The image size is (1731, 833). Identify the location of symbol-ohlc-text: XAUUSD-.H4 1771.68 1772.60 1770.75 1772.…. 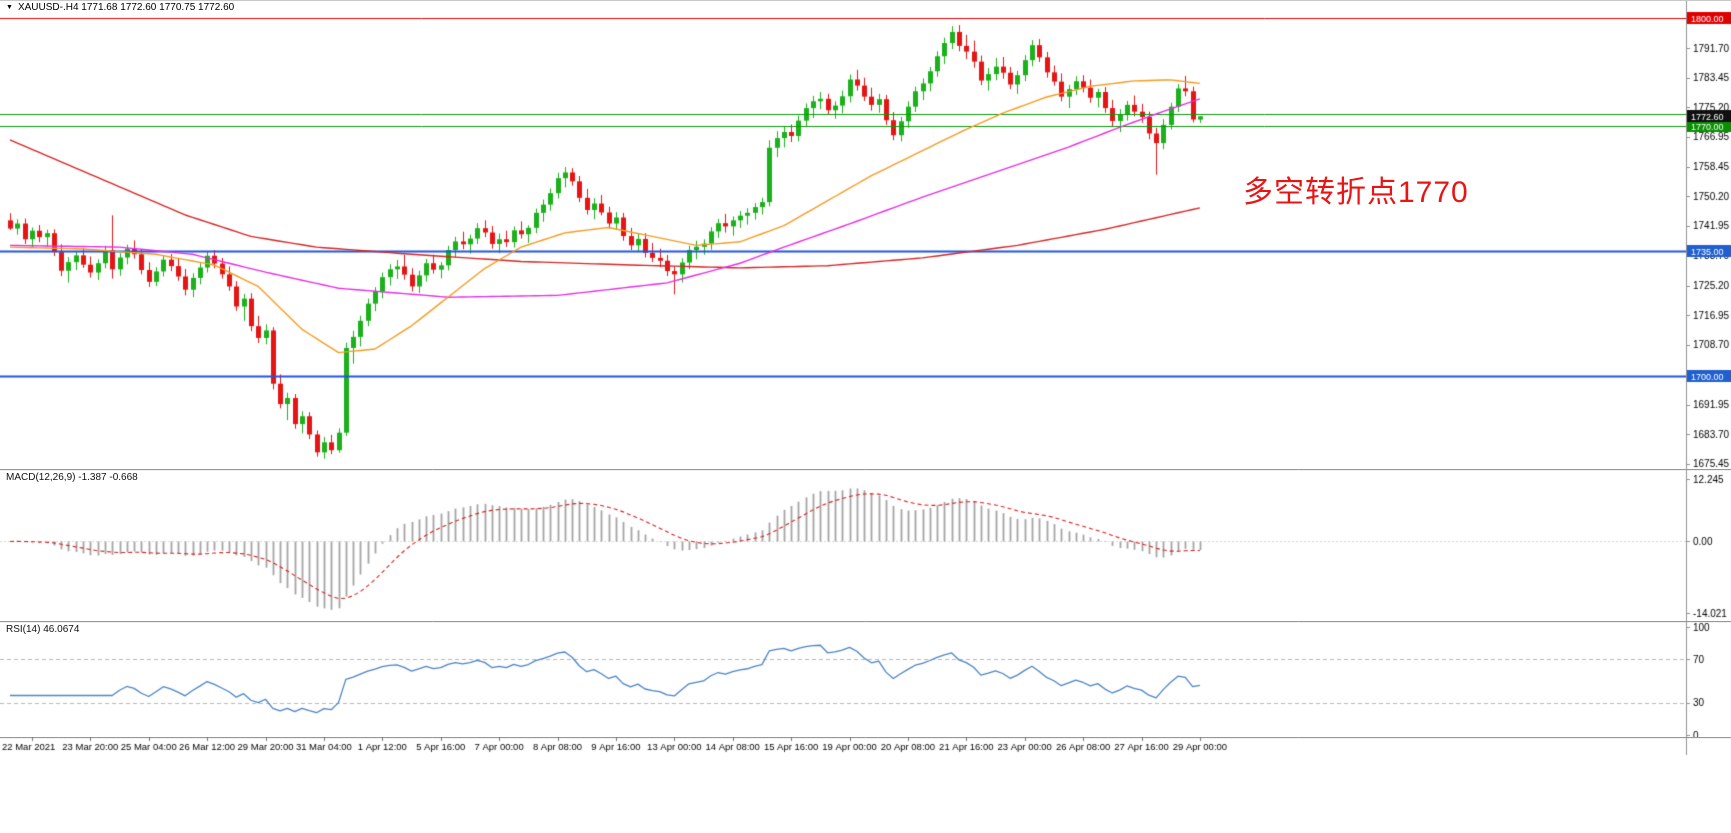
(126, 7).